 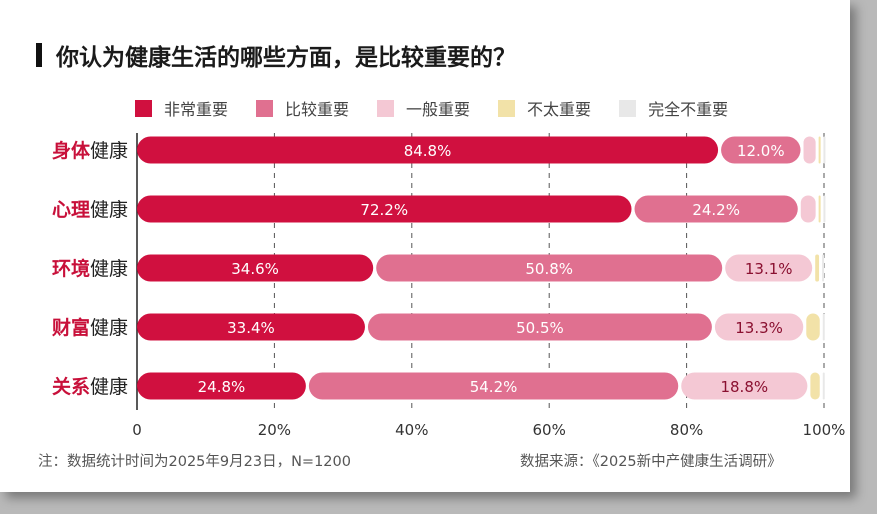 I want to click on category-label: 环境健康, so click(x=90, y=268).